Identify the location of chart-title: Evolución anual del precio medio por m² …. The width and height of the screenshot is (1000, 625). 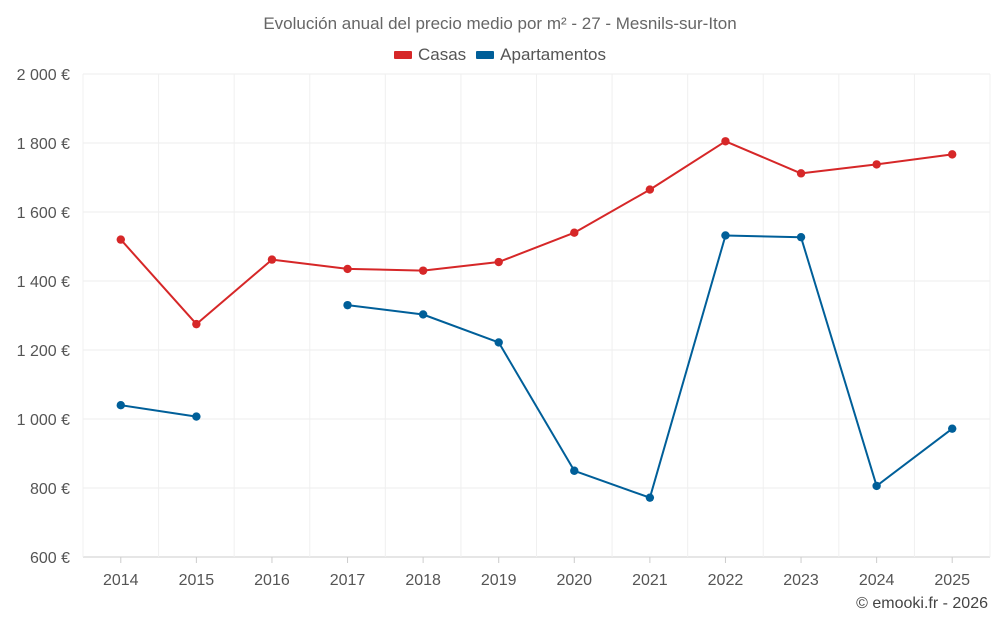
(500, 23).